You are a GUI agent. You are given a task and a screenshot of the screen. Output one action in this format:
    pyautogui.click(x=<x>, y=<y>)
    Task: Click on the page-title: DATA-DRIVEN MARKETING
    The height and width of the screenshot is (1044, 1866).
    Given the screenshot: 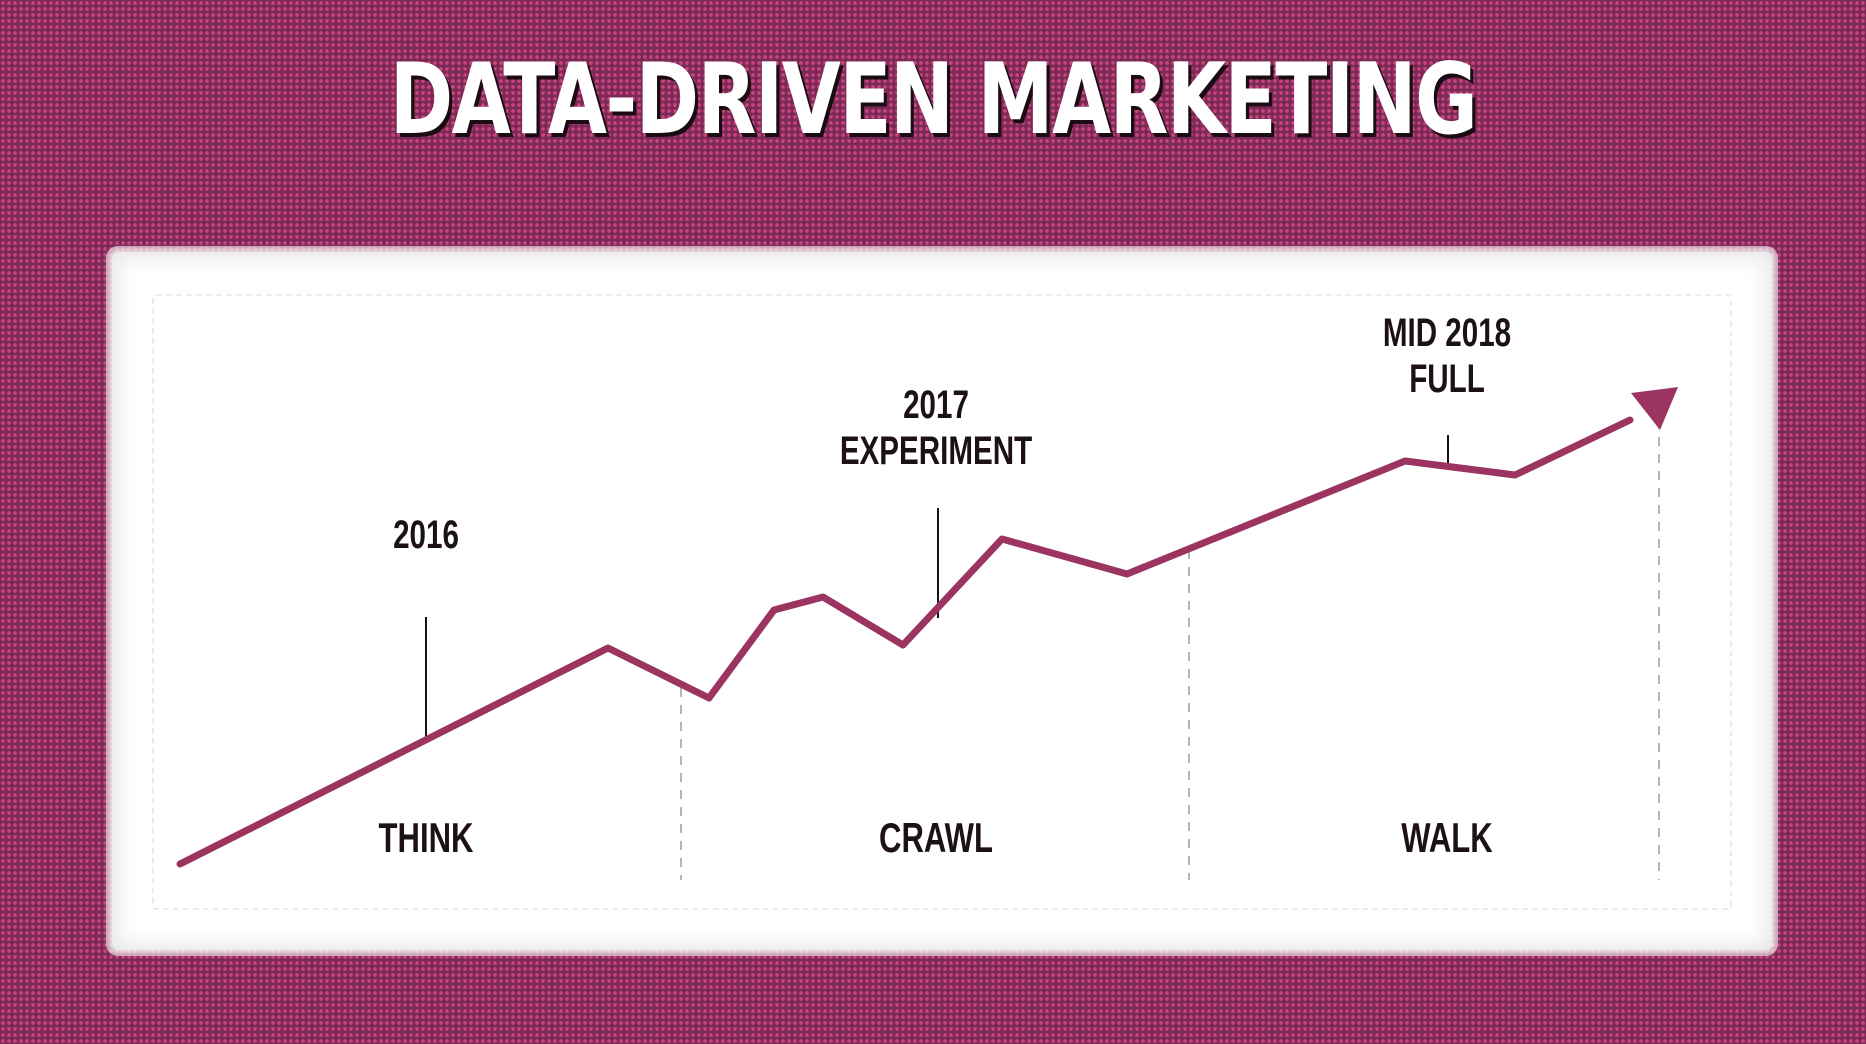 What is the action you would take?
    pyautogui.click(x=933, y=100)
    